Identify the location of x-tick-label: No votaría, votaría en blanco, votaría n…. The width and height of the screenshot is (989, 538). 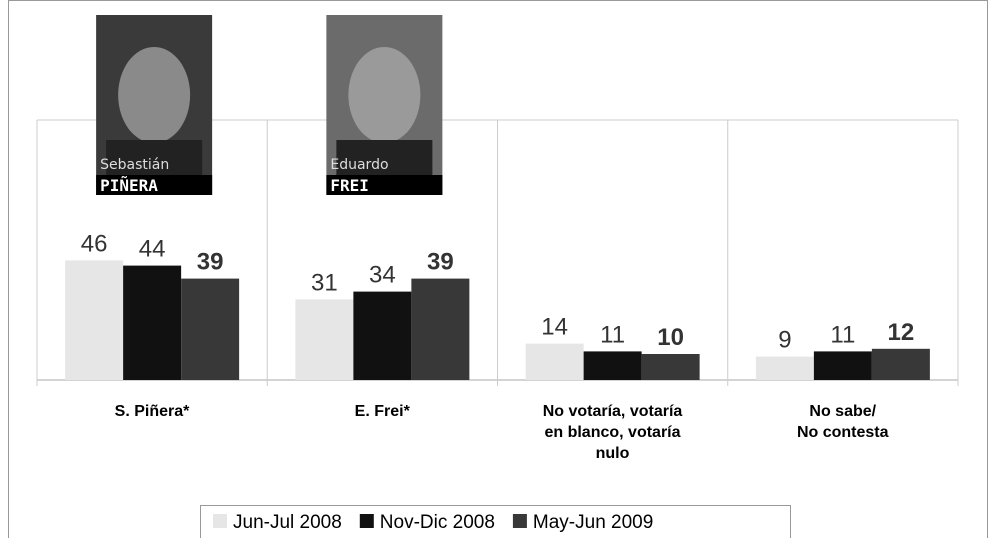
(612, 432).